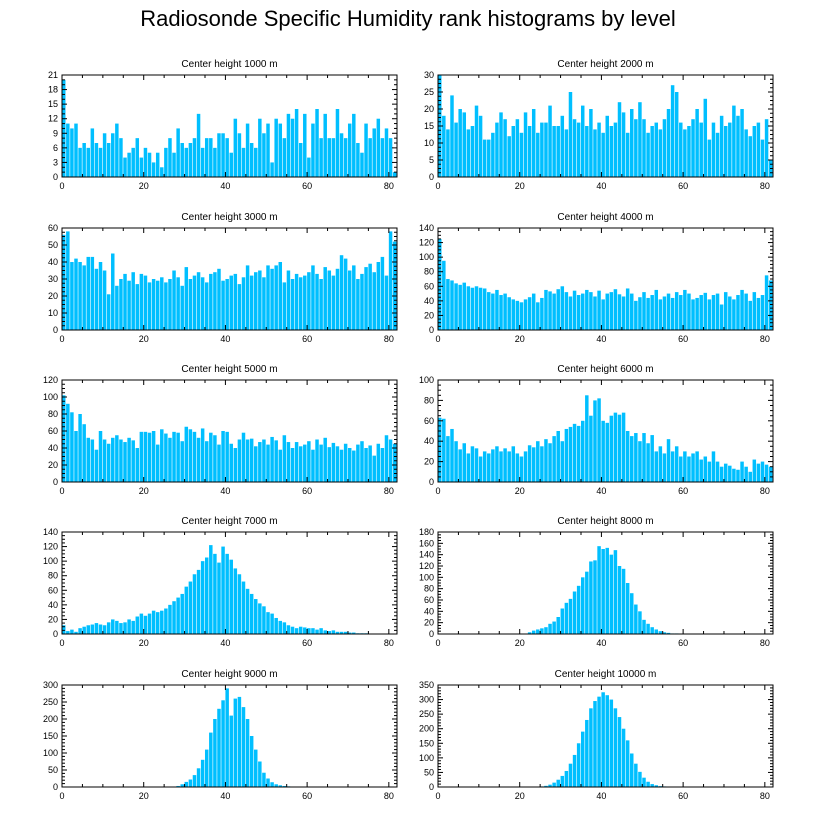 This screenshot has height=824, width=816. Describe the element at coordinates (683, 186) in the screenshot. I see `x-tick-label: 60` at that location.